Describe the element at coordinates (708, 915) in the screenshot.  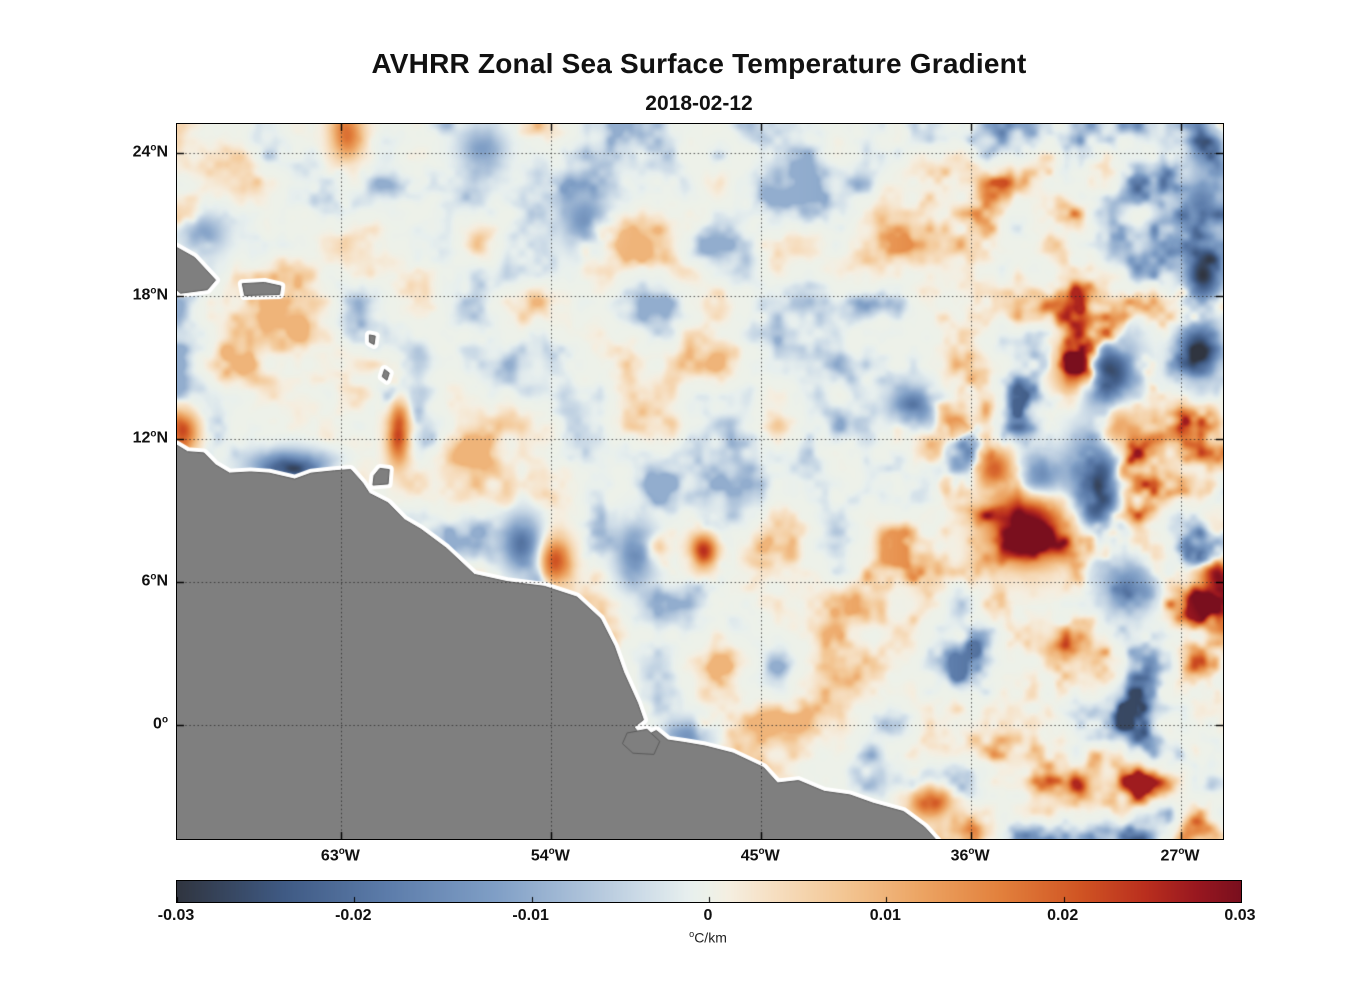
I see `colorbar-tick-label: 0` at that location.